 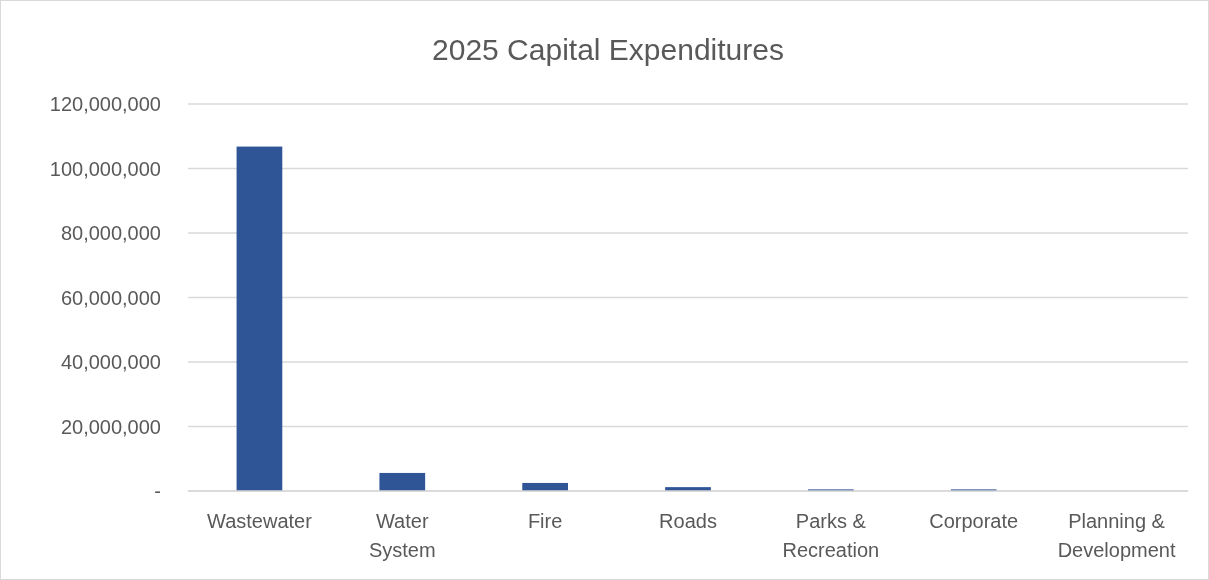 What do you see at coordinates (110, 233) in the screenshot?
I see `y-tick-label: 80,000,000` at bounding box center [110, 233].